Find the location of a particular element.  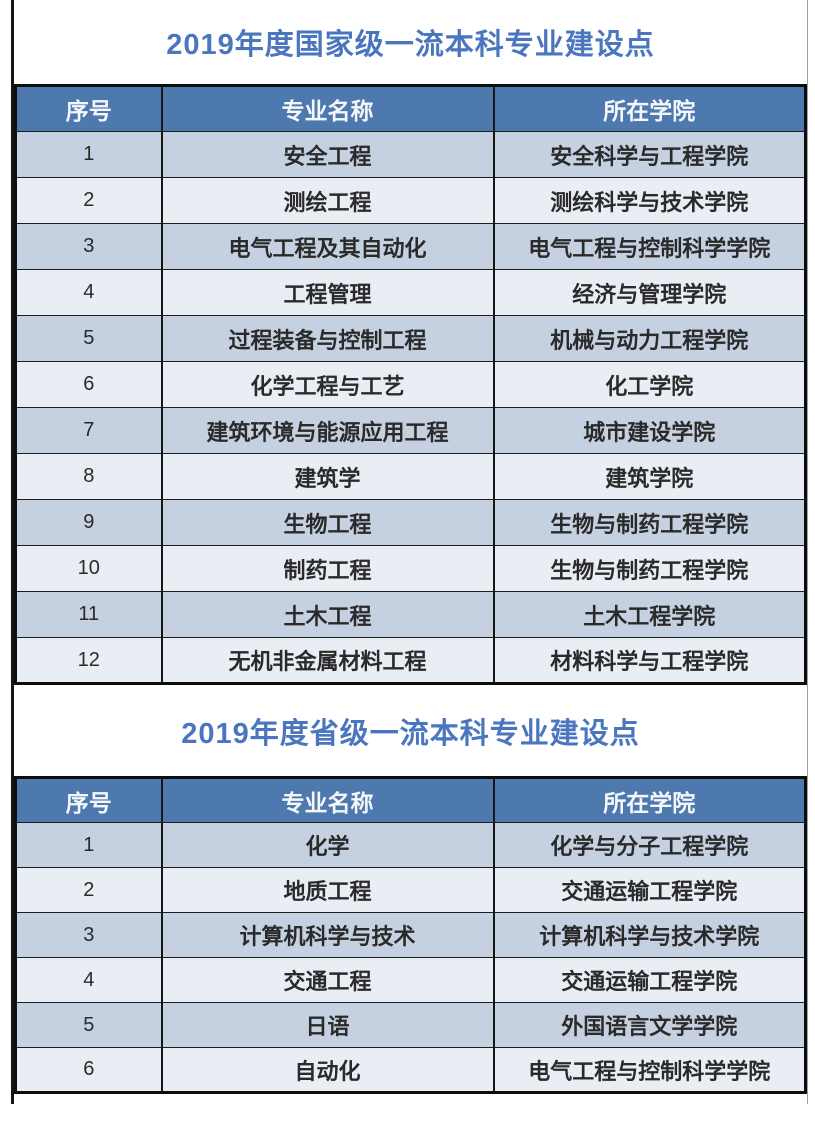

major-name-cell: 测绘工程 is located at coordinates (327, 200).